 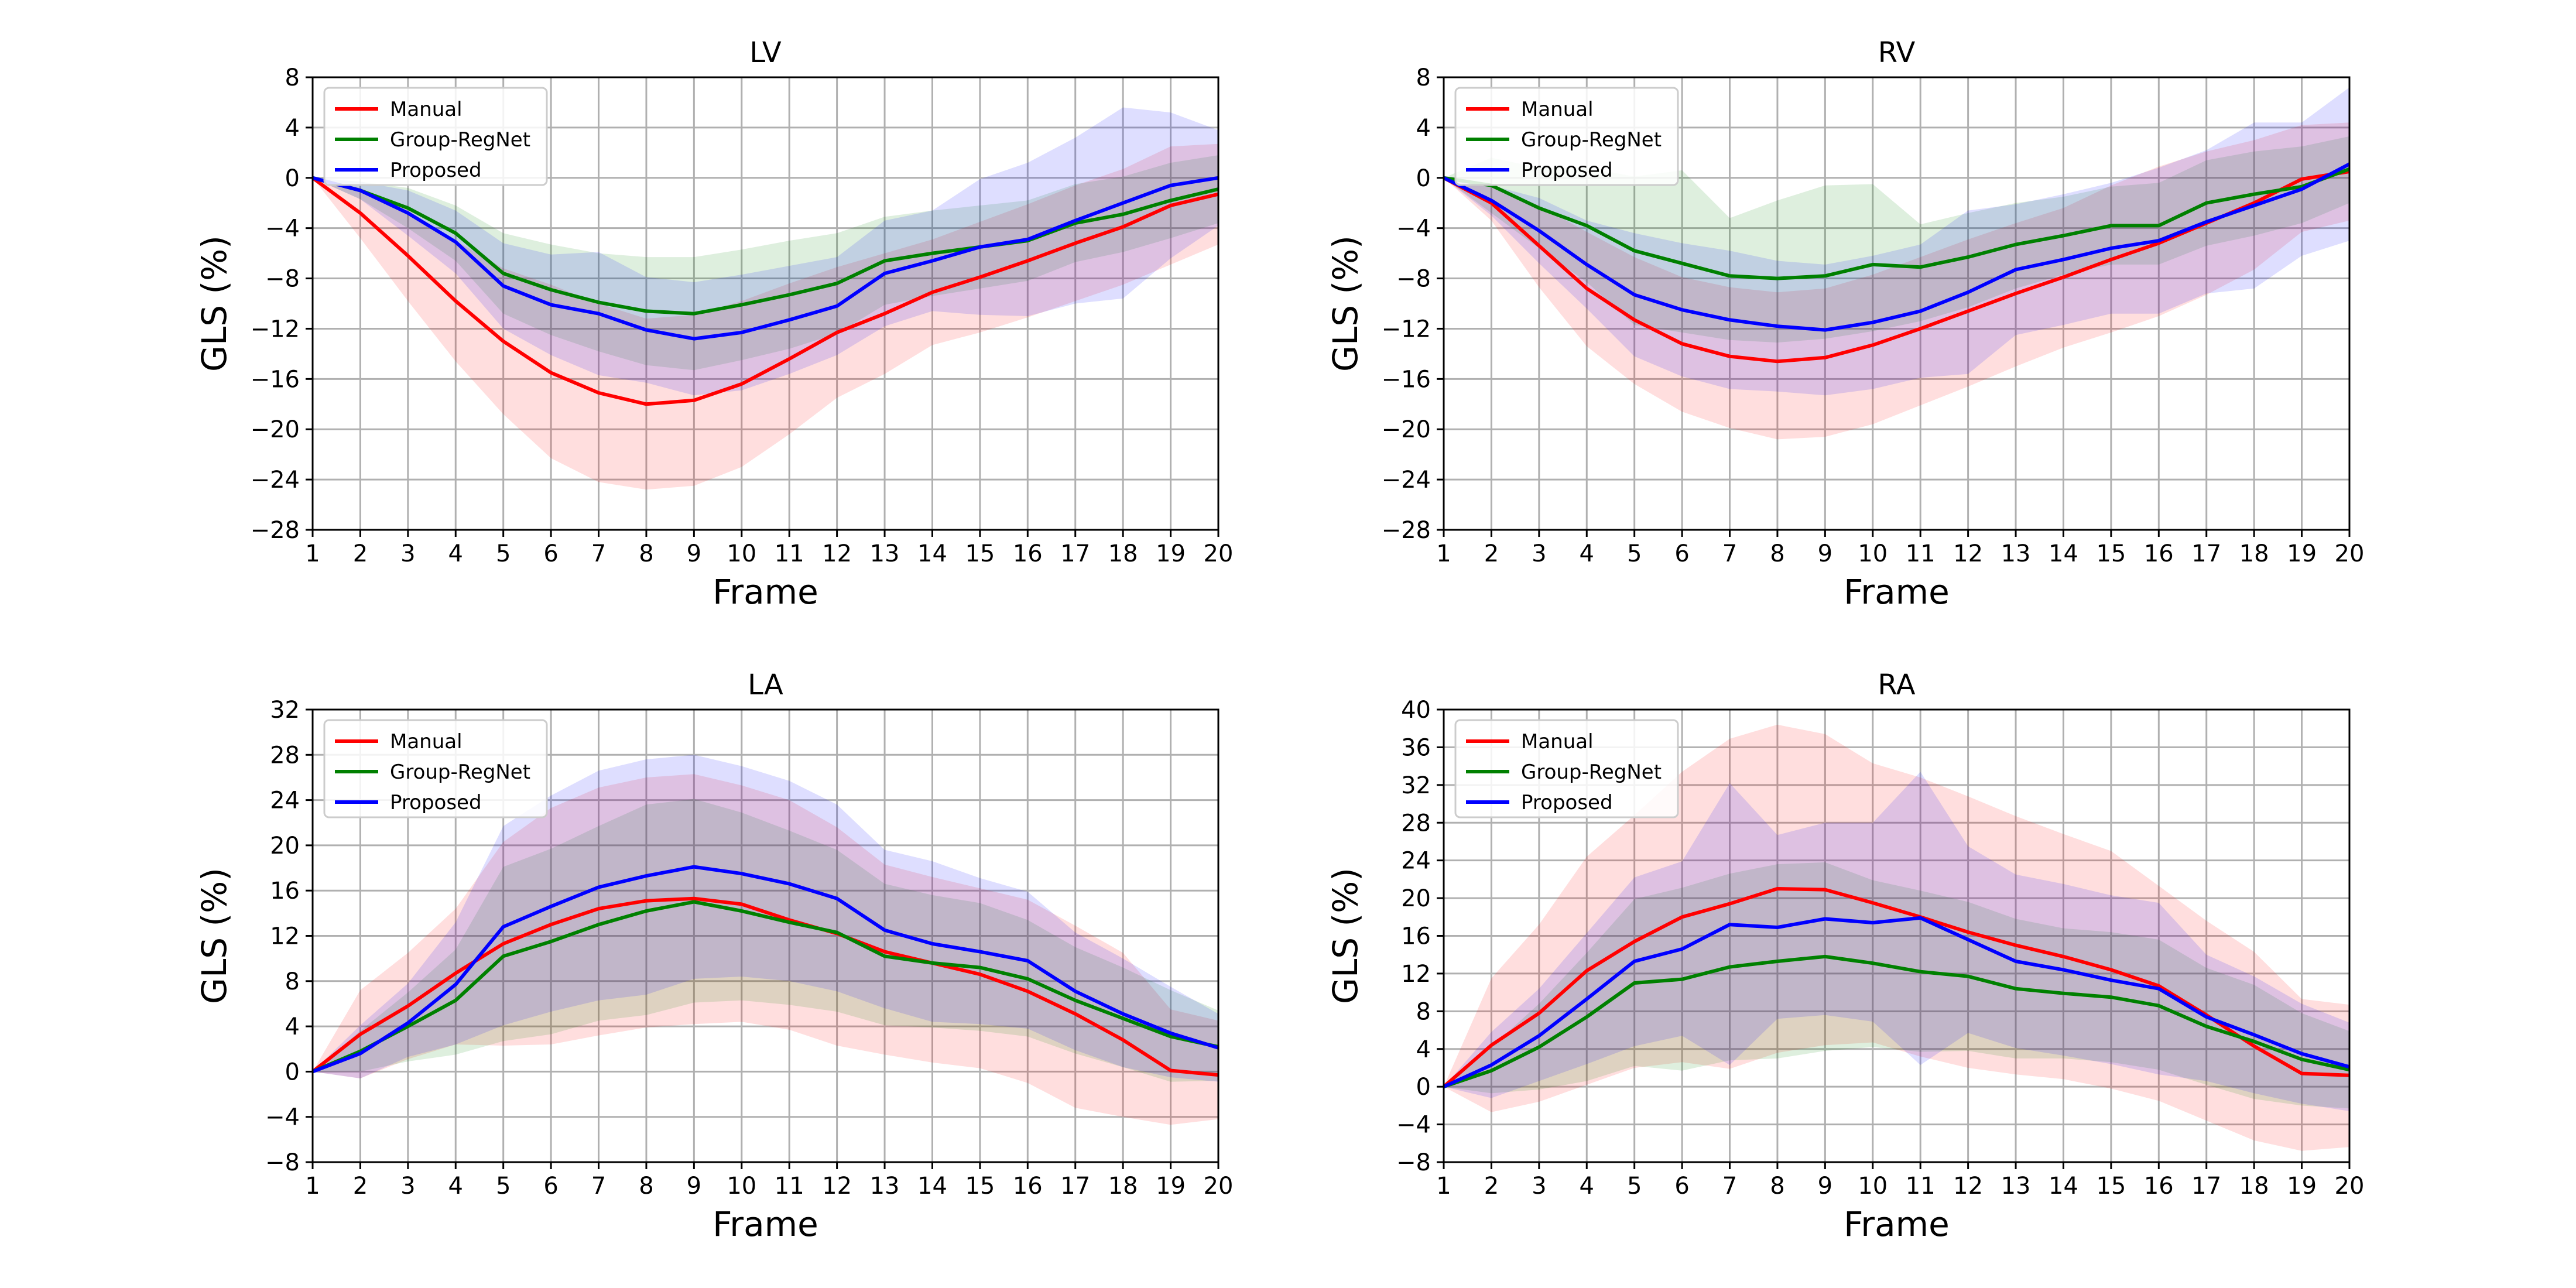 I want to click on x-tick-label: 19, so click(x=1171, y=553).